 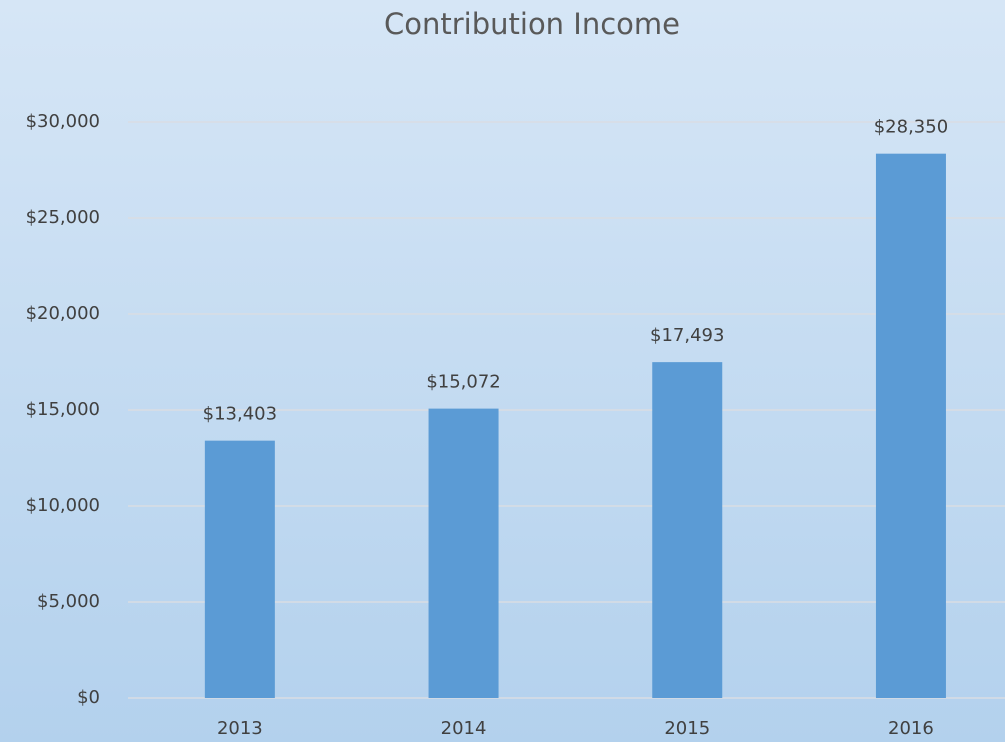 What do you see at coordinates (63, 313) in the screenshot?
I see `y-tick-label: $20,000` at bounding box center [63, 313].